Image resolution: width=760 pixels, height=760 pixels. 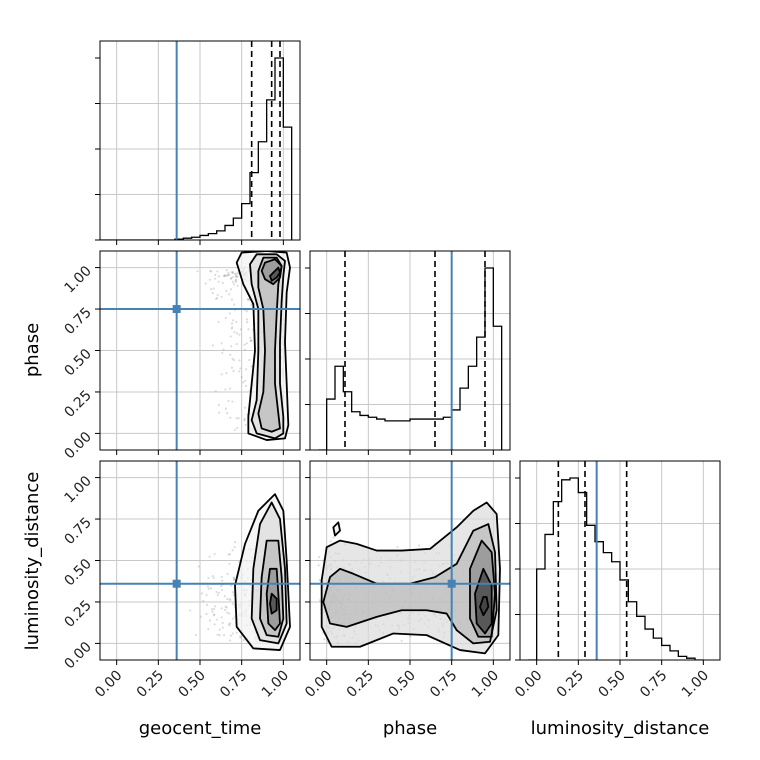 What do you see at coordinates (200, 350) in the screenshot?
I see `scatter-phase-vs-geocent-time-panel` at bounding box center [200, 350].